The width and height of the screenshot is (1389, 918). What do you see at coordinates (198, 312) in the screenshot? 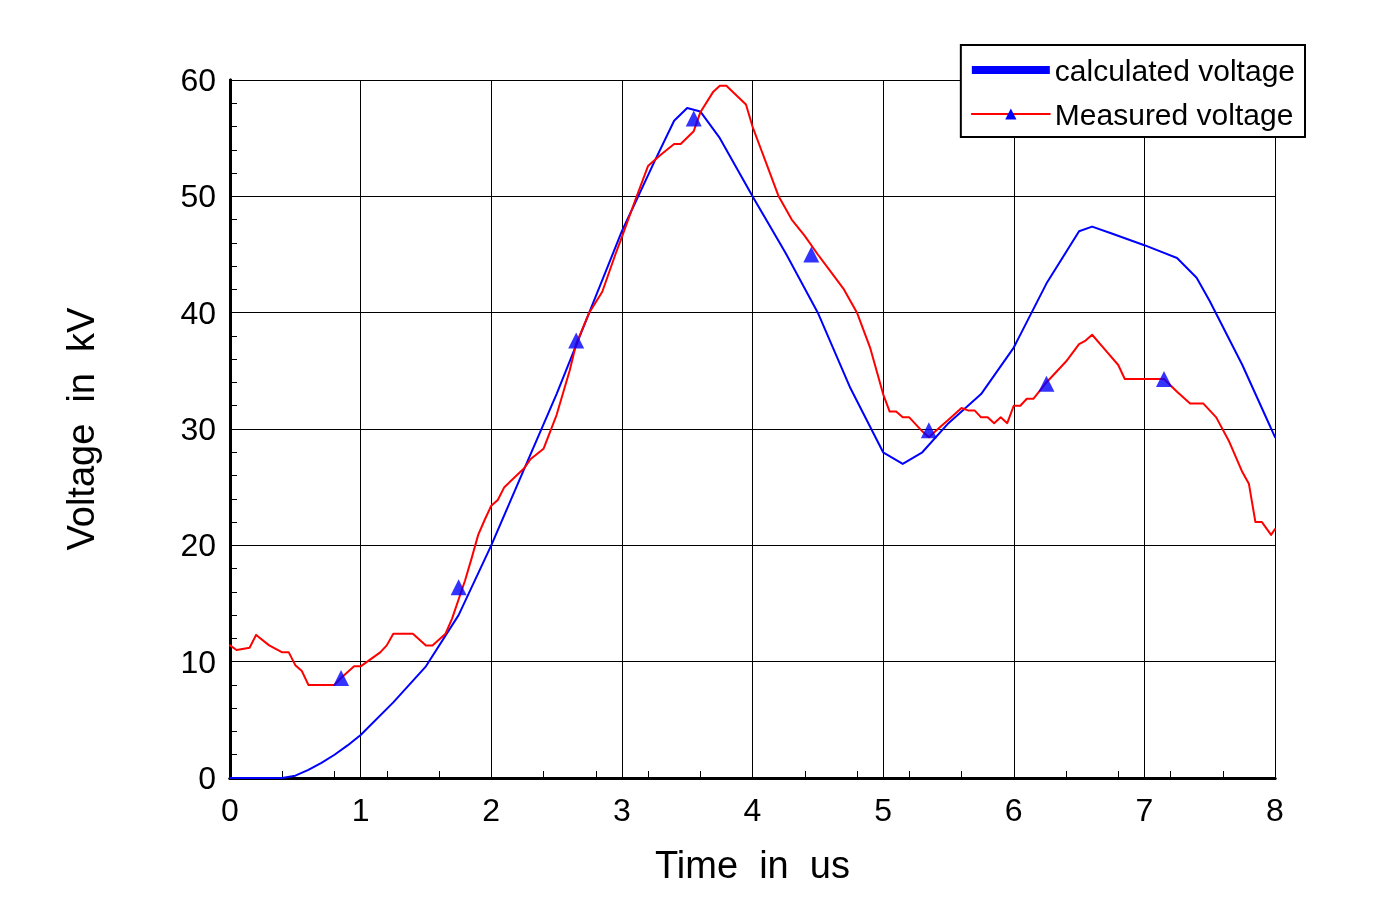
I see `y-tick-label: 40` at bounding box center [198, 312].